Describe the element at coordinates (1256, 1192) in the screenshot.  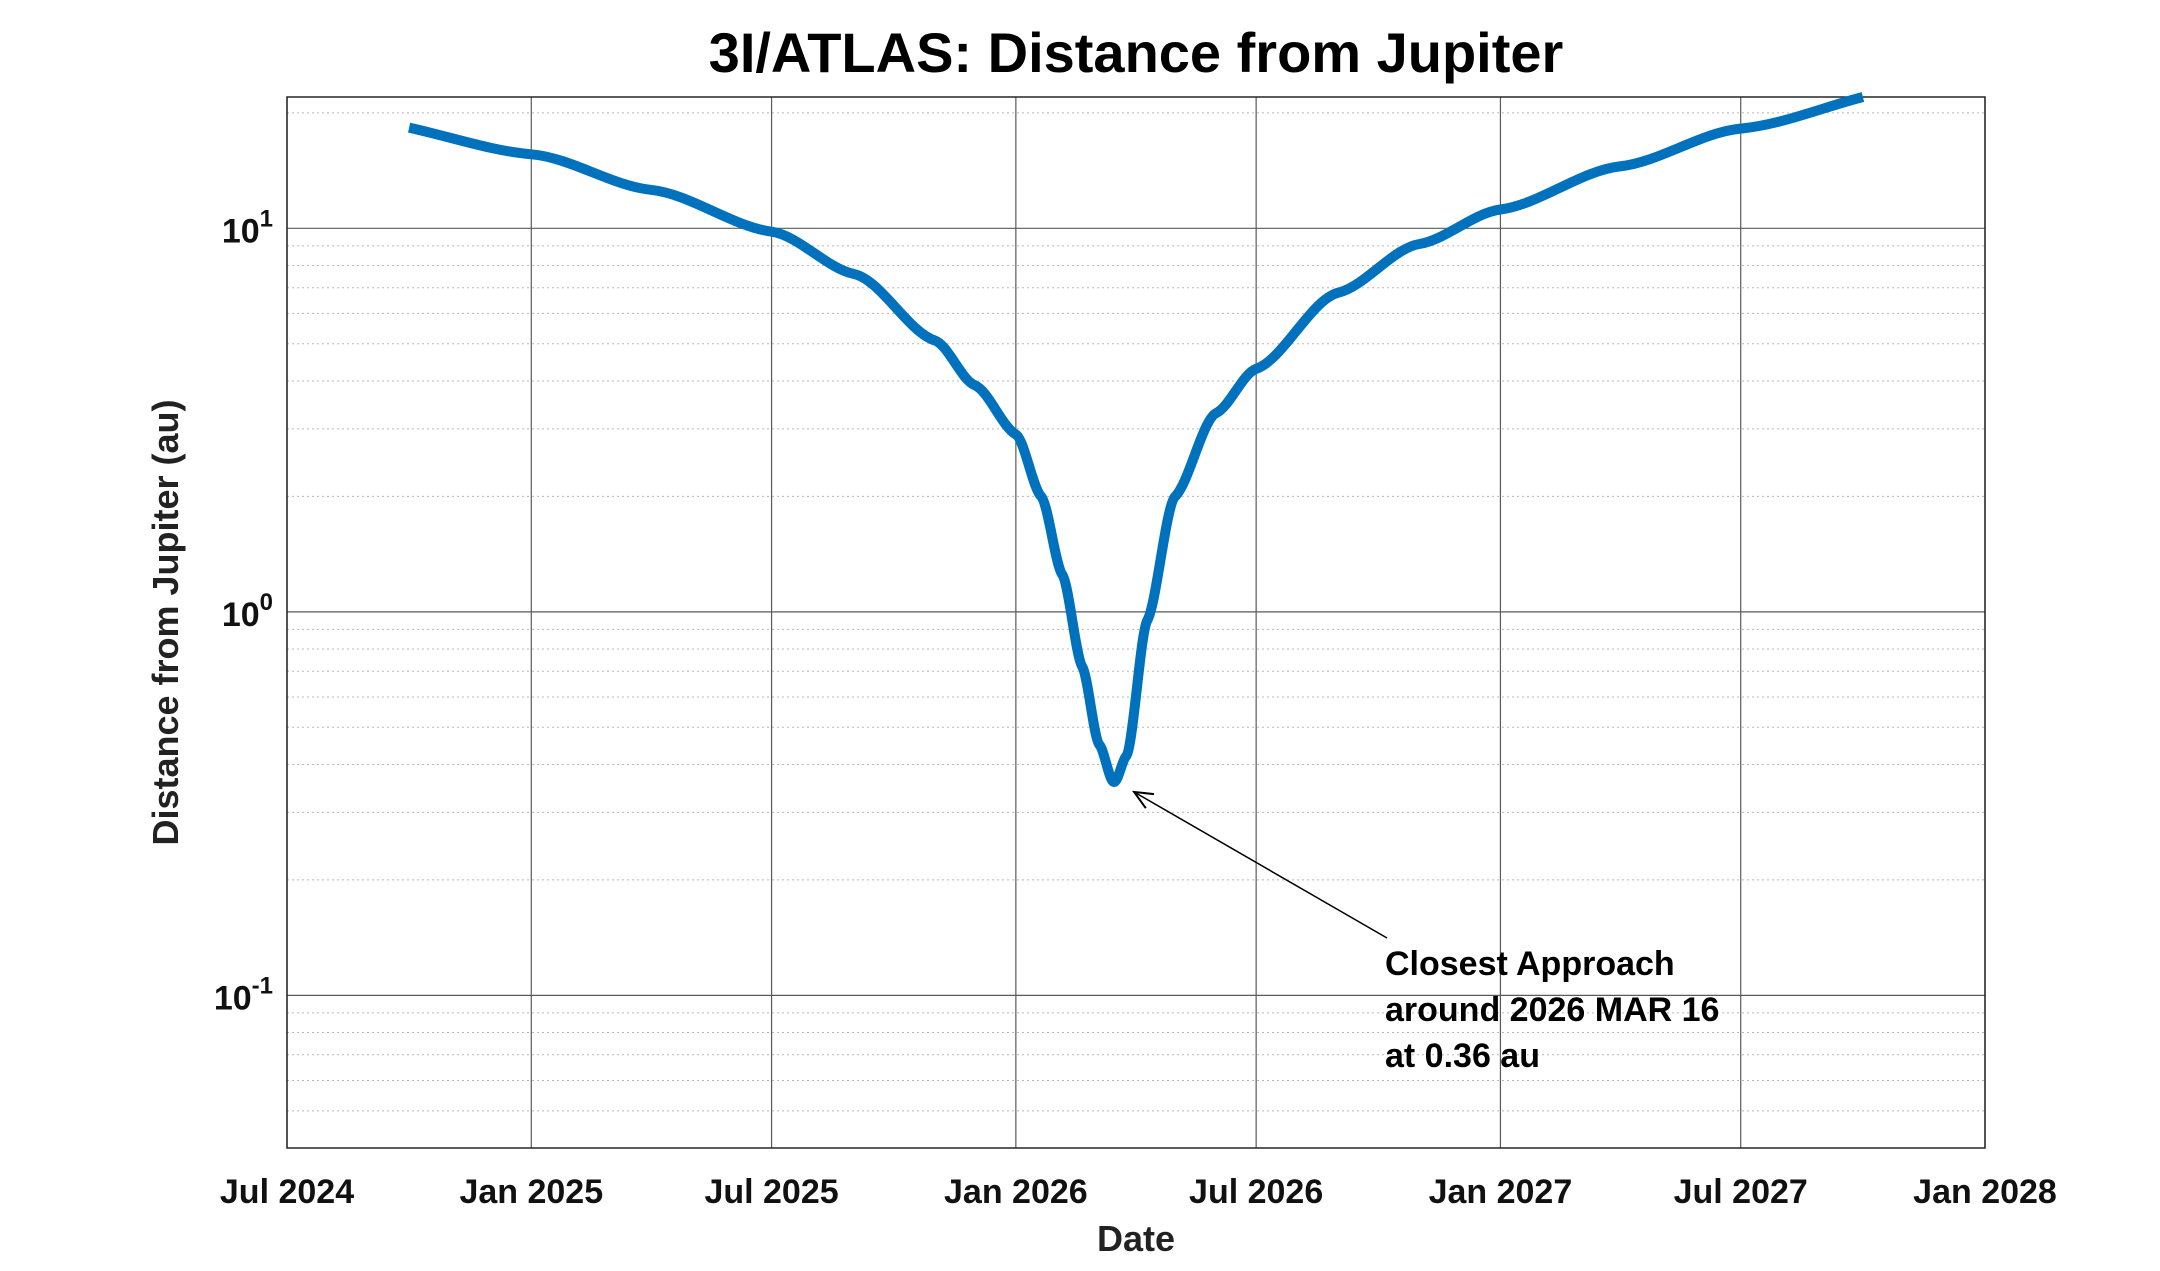
I see `x-tick-label: Jul 2026` at that location.